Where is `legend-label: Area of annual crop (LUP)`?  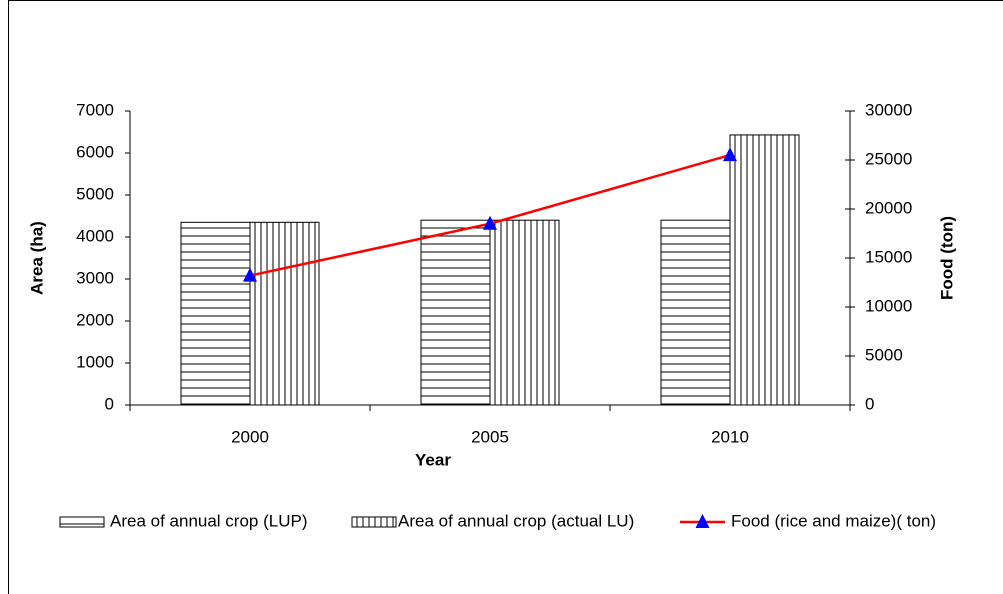
legend-label: Area of annual crop (LUP) is located at coordinates (209, 520).